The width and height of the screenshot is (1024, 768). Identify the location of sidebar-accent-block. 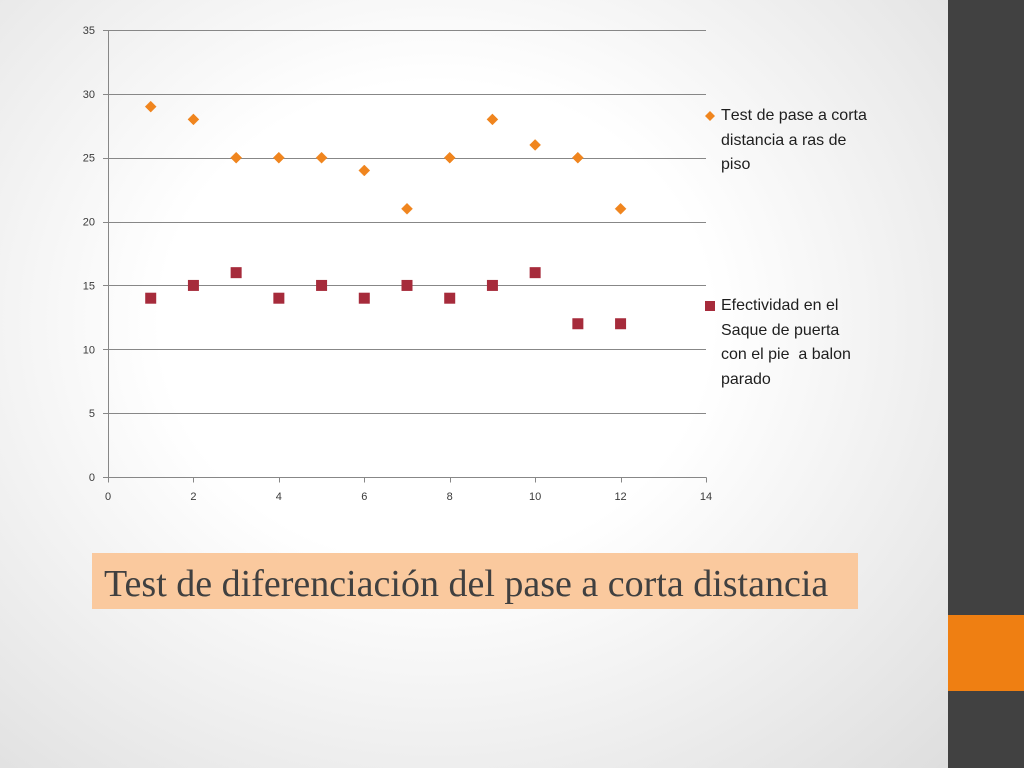
(986, 653).